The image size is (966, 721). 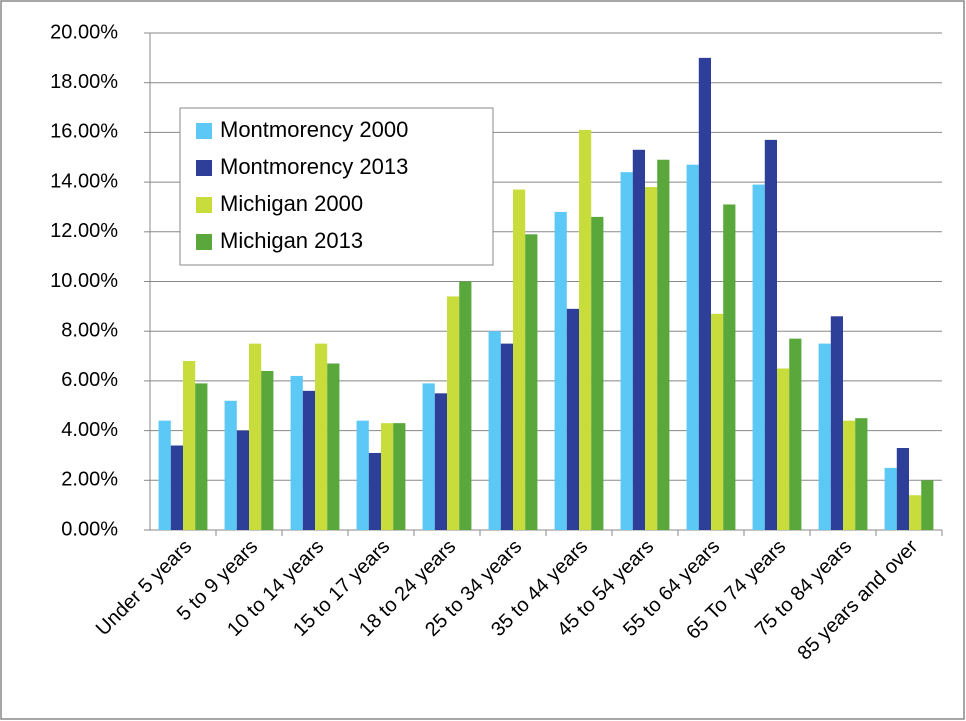 I want to click on y-tick-label: 4.00%, so click(x=89, y=430).